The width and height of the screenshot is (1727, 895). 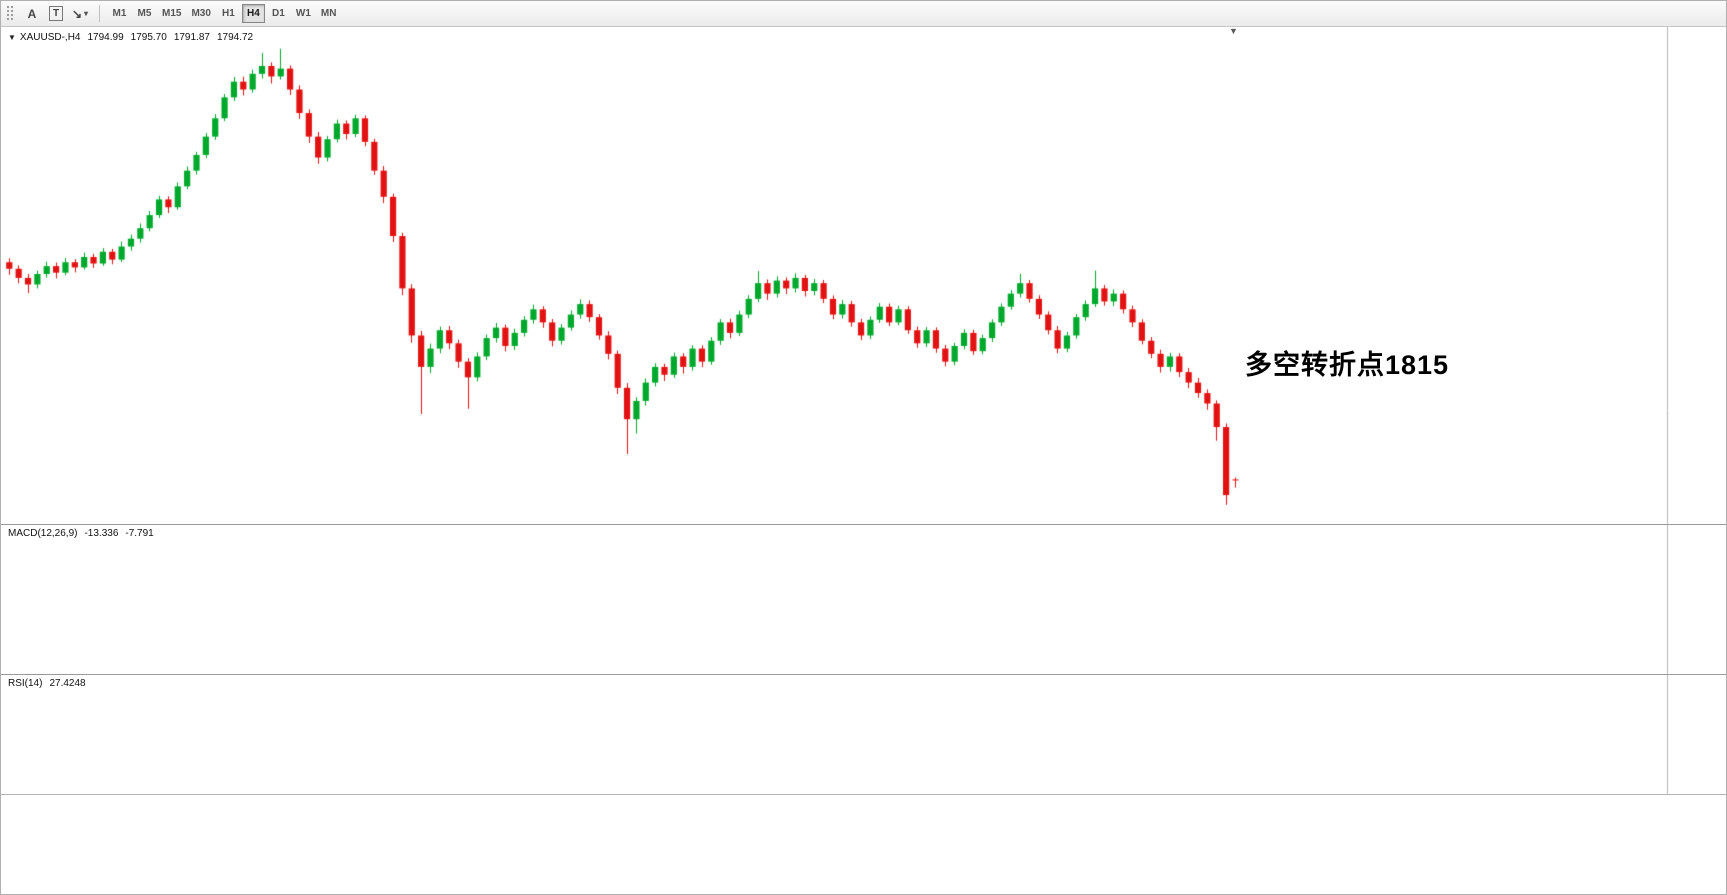 What do you see at coordinates (43, 533) in the screenshot?
I see `macd-name: MACD(12,26,9)` at bounding box center [43, 533].